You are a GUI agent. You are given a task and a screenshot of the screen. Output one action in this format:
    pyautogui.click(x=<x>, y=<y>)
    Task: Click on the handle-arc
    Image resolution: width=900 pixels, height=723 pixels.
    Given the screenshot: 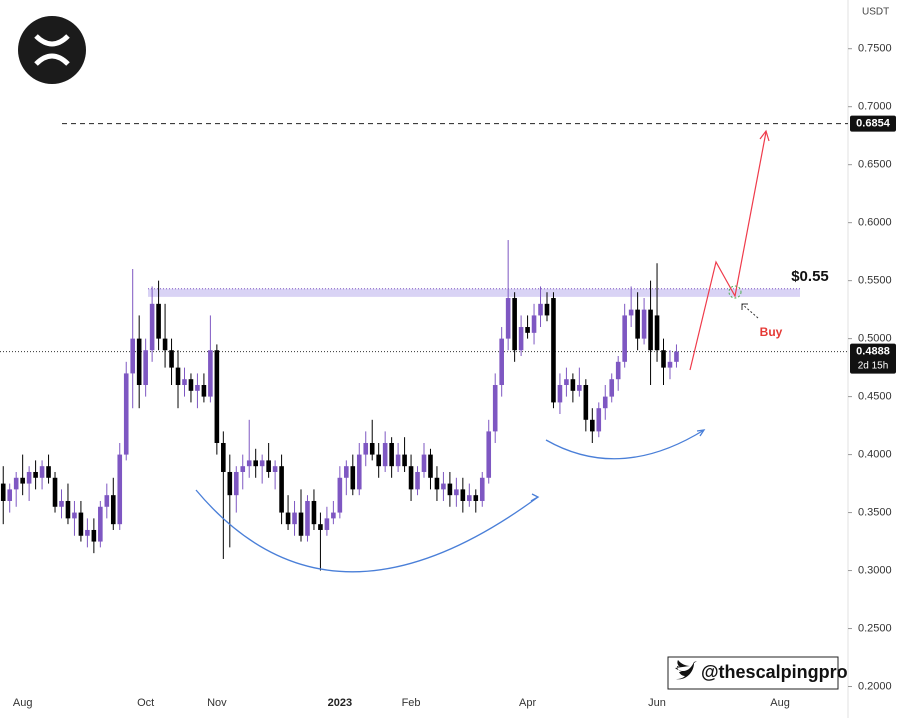 What is the action you would take?
    pyautogui.click(x=625, y=444)
    